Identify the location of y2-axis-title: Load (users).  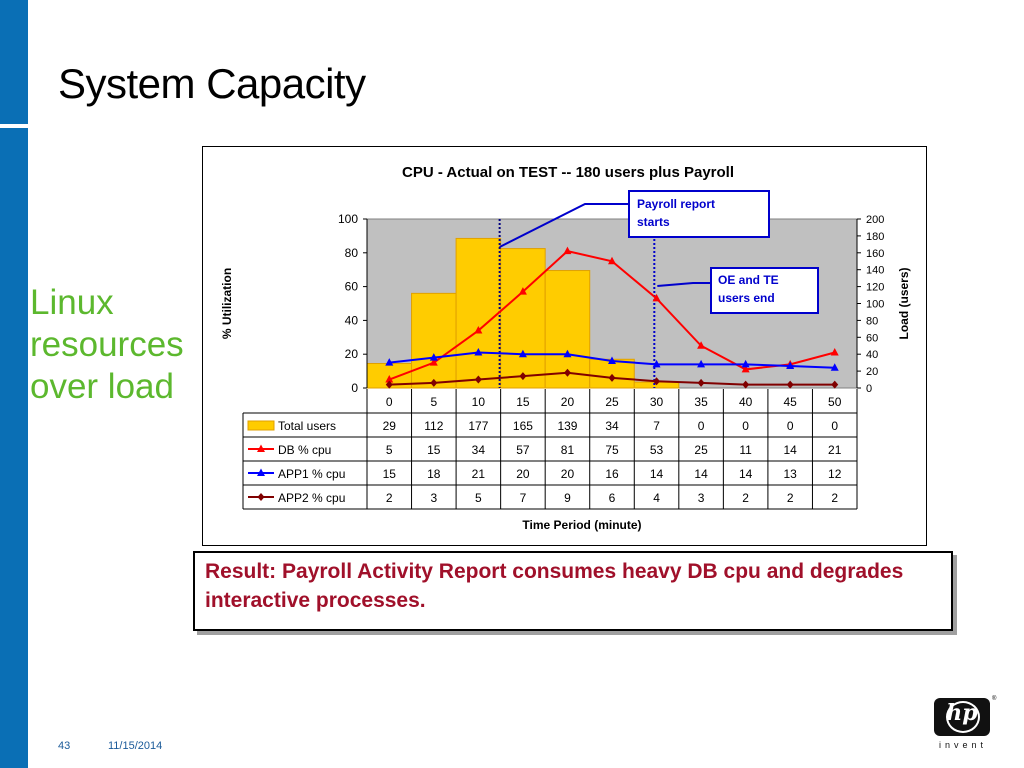
(904, 303).